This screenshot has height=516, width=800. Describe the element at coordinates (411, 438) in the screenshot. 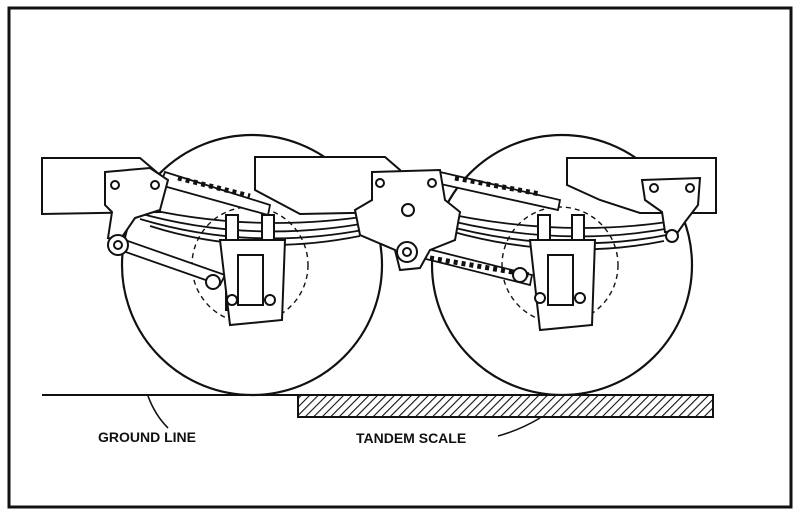

I see `tandem-scale-label: TANDEM SCALE` at that location.